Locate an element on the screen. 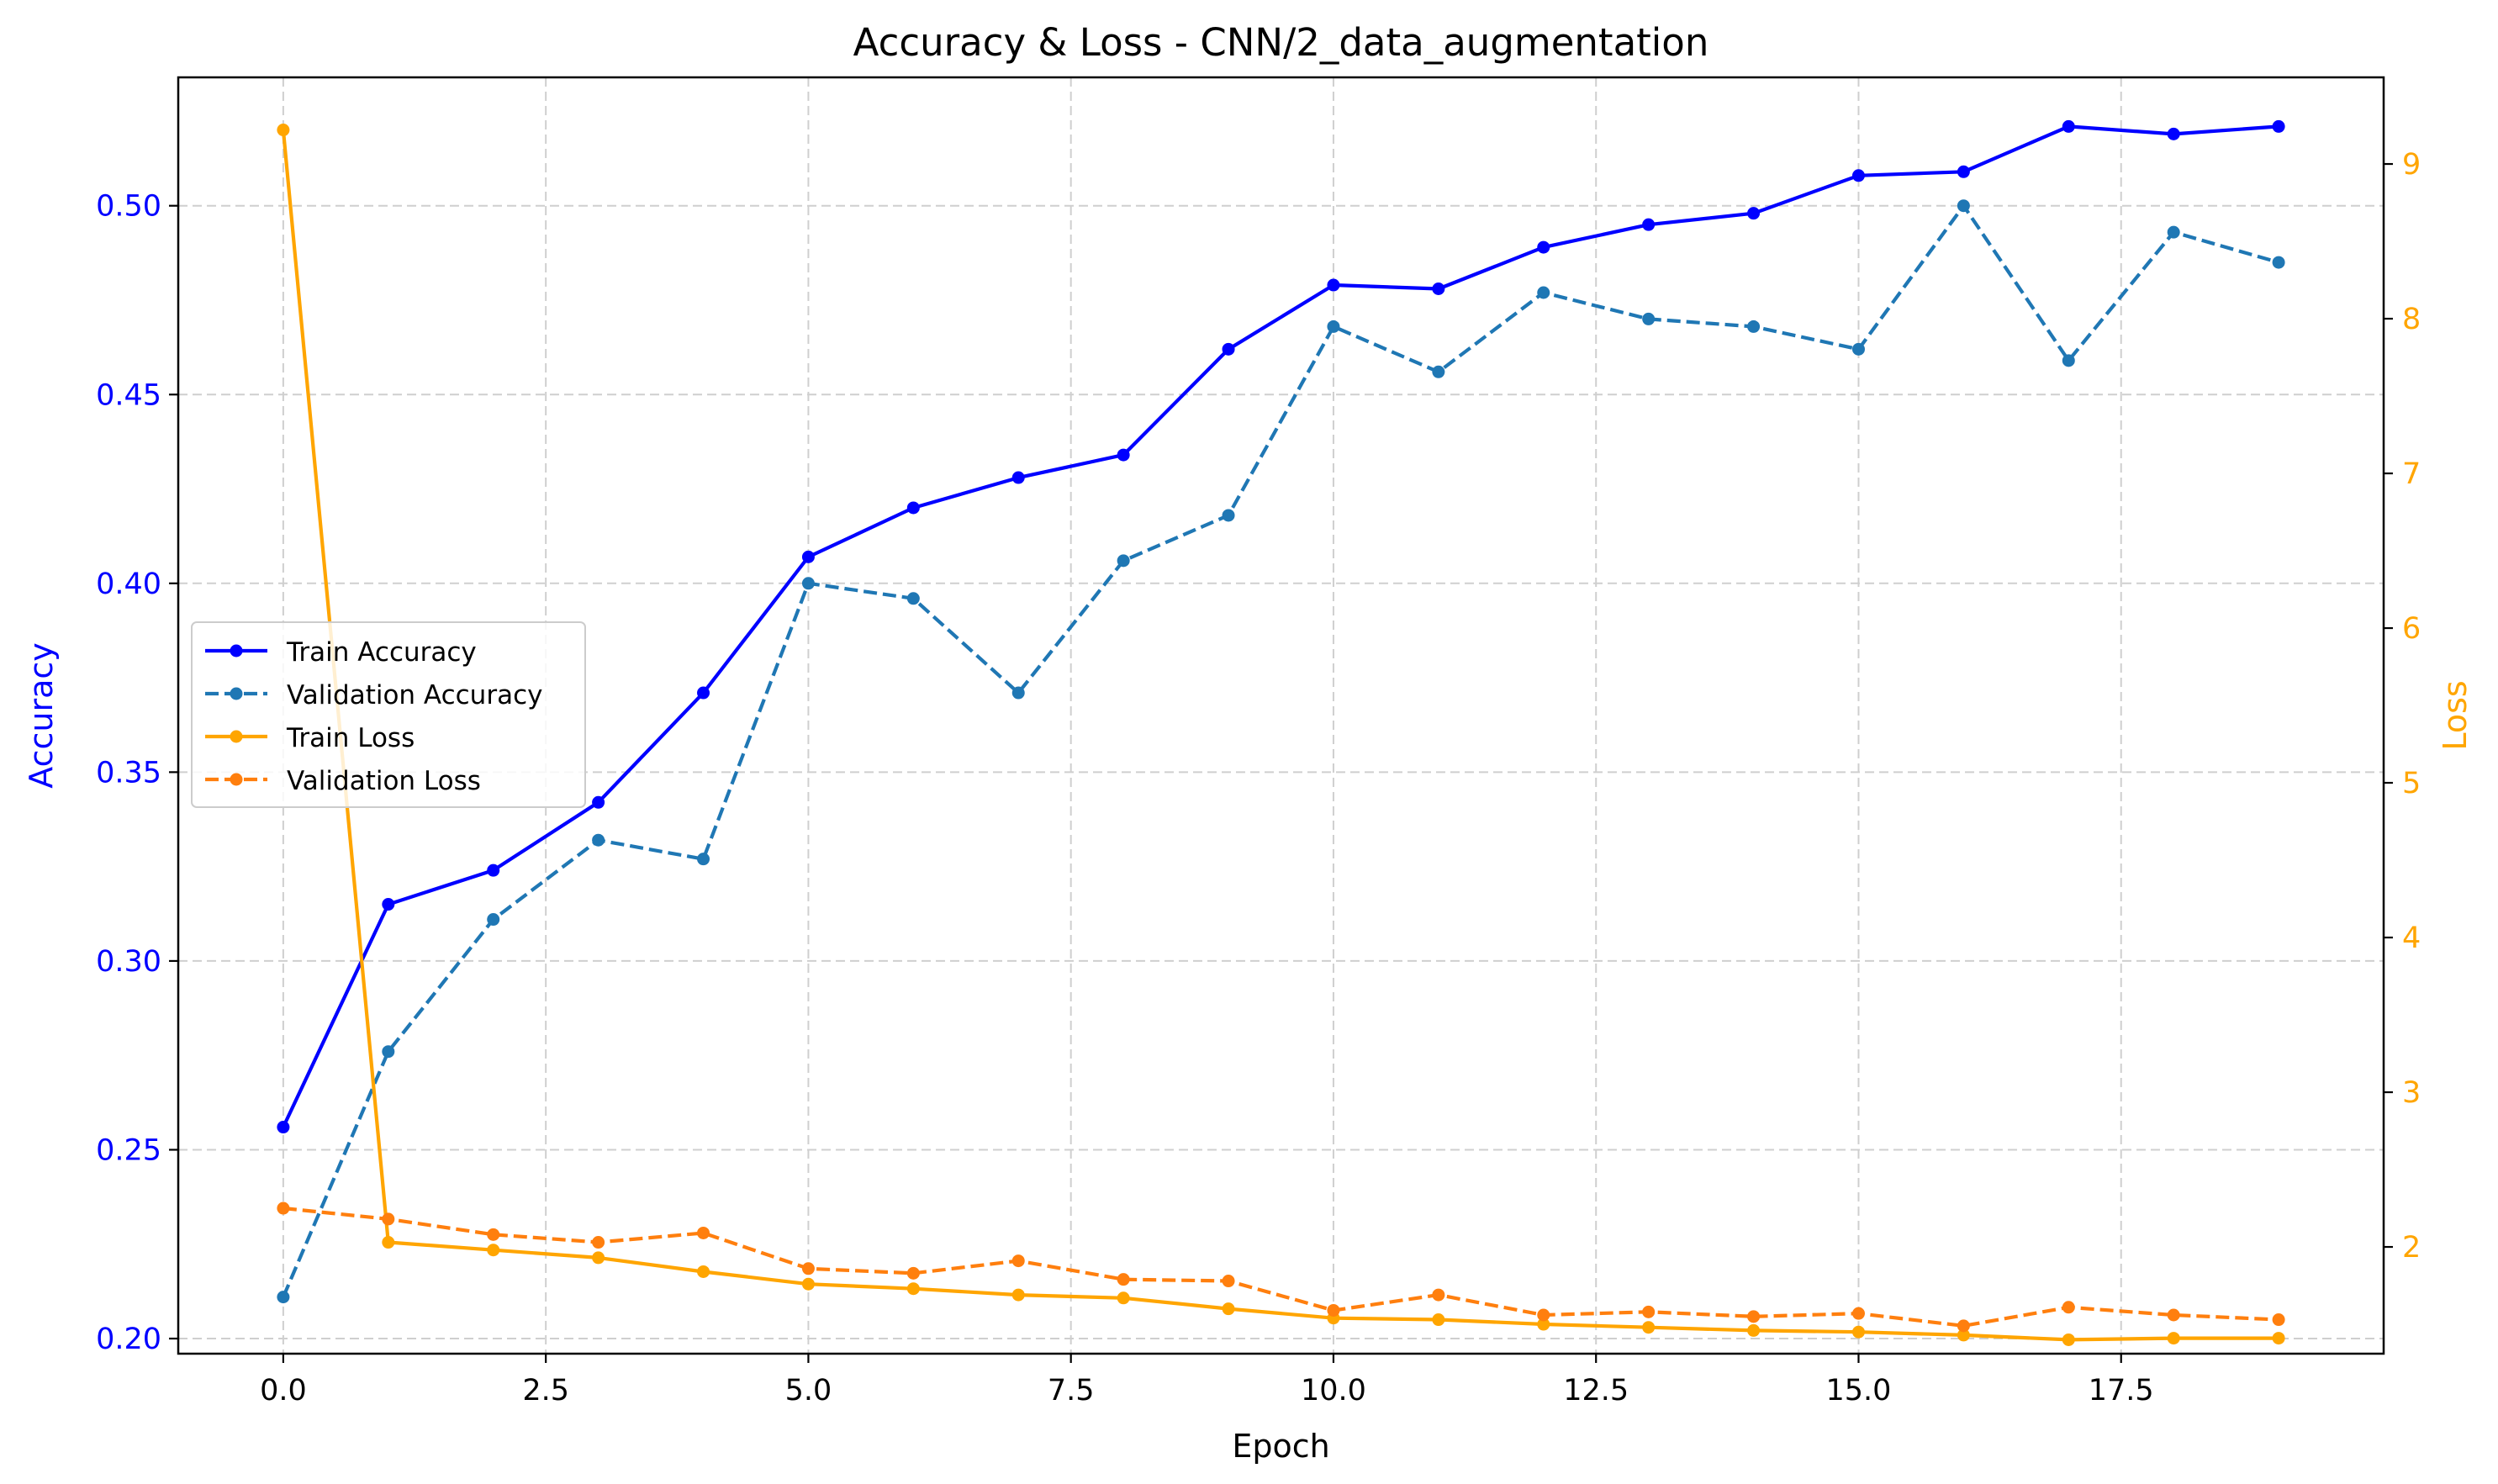 The height and width of the screenshot is (1484, 2498). y-left-tick-label: 0.30 is located at coordinates (128, 962).